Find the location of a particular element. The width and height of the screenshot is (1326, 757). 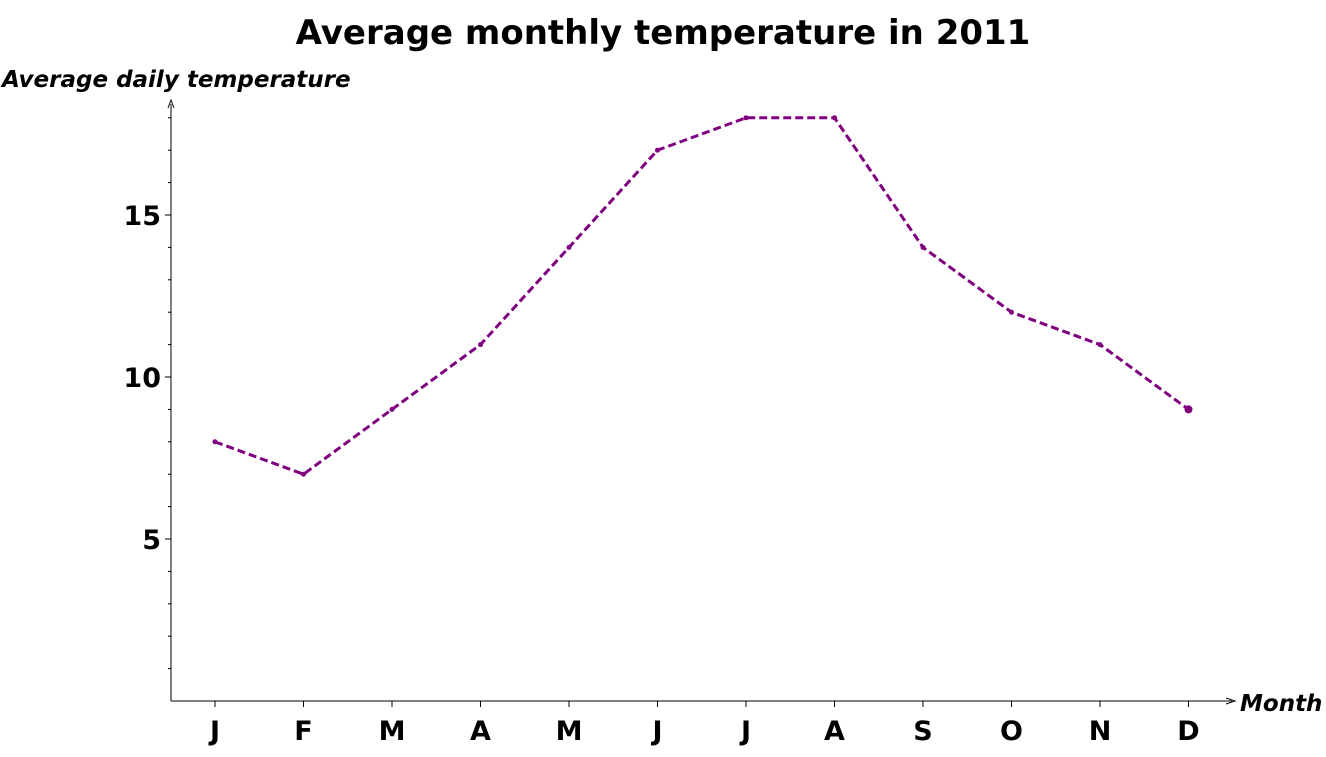

y-major-ticks: 5 10 15 is located at coordinates (147, 378).